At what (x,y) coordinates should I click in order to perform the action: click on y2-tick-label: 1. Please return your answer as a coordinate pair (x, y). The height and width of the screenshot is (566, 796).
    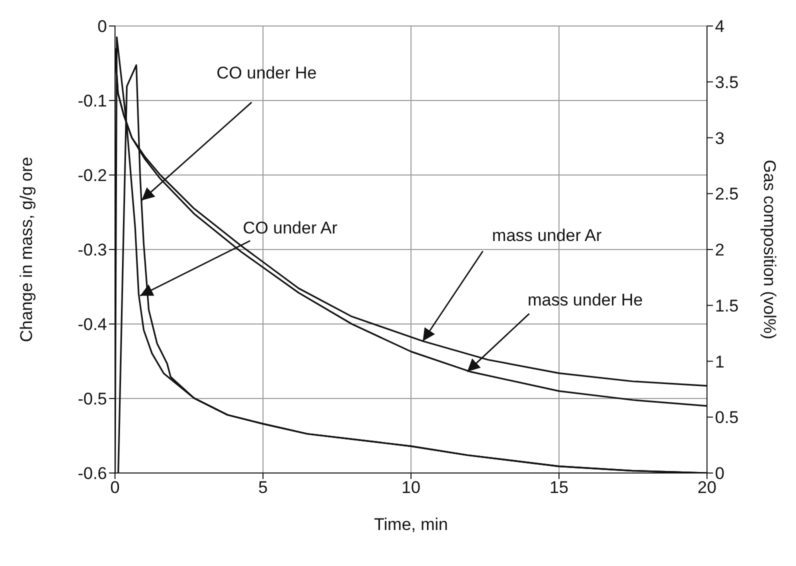
    Looking at the image, I should click on (719, 362).